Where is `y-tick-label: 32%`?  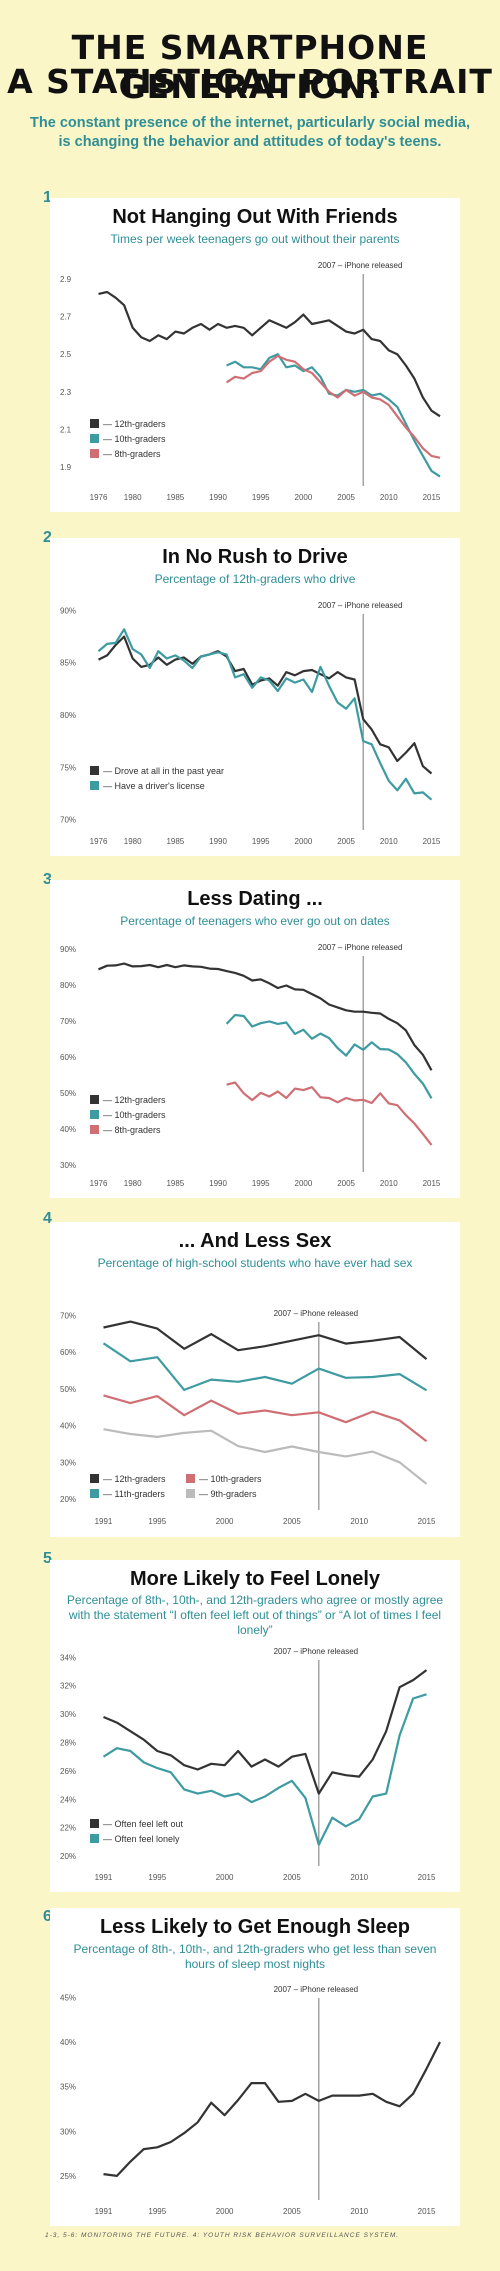
y-tick-label: 32% is located at coordinates (68, 1686).